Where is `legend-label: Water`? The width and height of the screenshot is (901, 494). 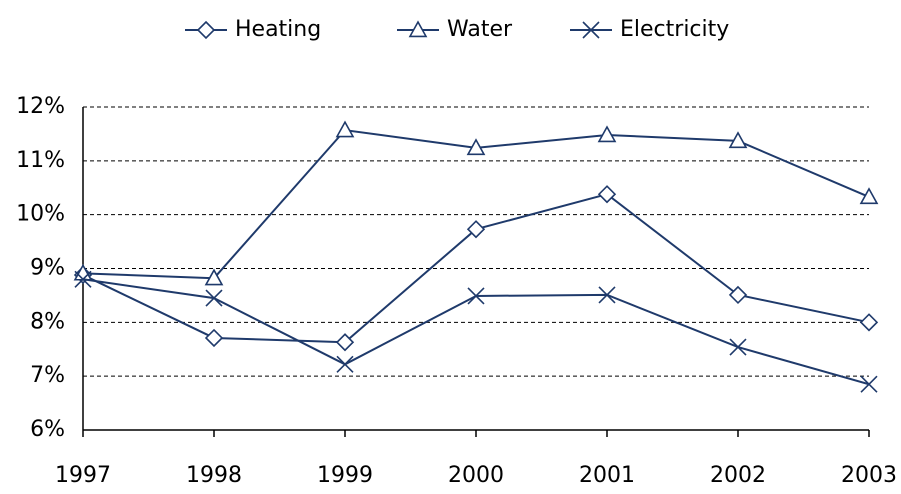
legend-label: Water is located at coordinates (480, 29).